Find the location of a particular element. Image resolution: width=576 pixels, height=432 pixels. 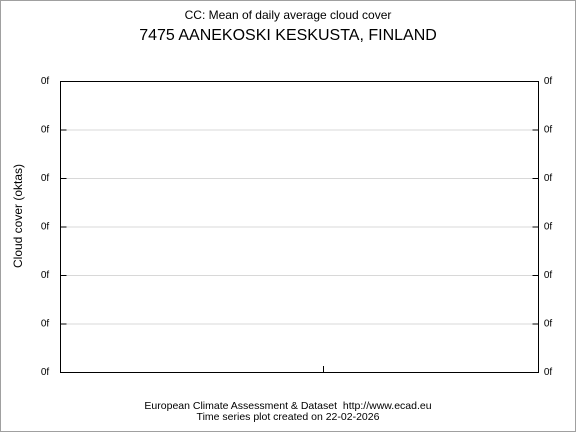

y-axis-label: Cloud cover (oktas) is located at coordinates (18, 216).